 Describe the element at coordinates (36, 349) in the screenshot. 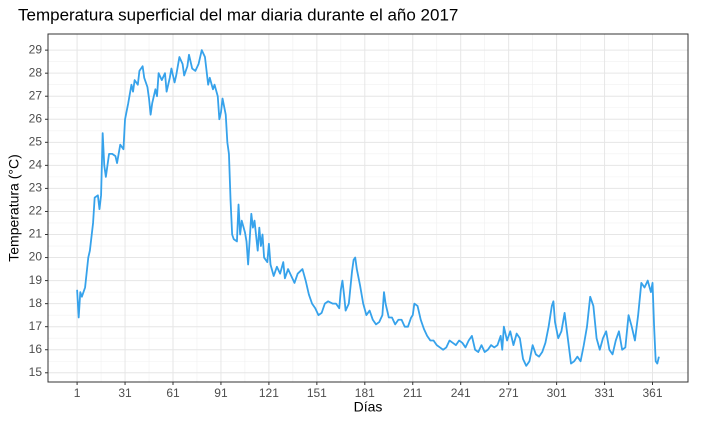

I see `y-tick-label: 16` at that location.